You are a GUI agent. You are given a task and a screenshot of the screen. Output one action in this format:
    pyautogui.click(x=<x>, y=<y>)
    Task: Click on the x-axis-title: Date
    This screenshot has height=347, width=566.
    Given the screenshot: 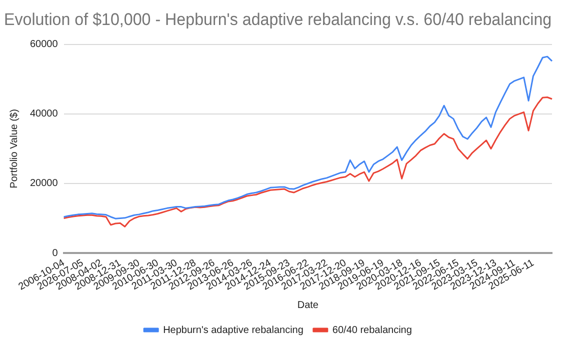 What is the action you would take?
    pyautogui.click(x=308, y=305)
    